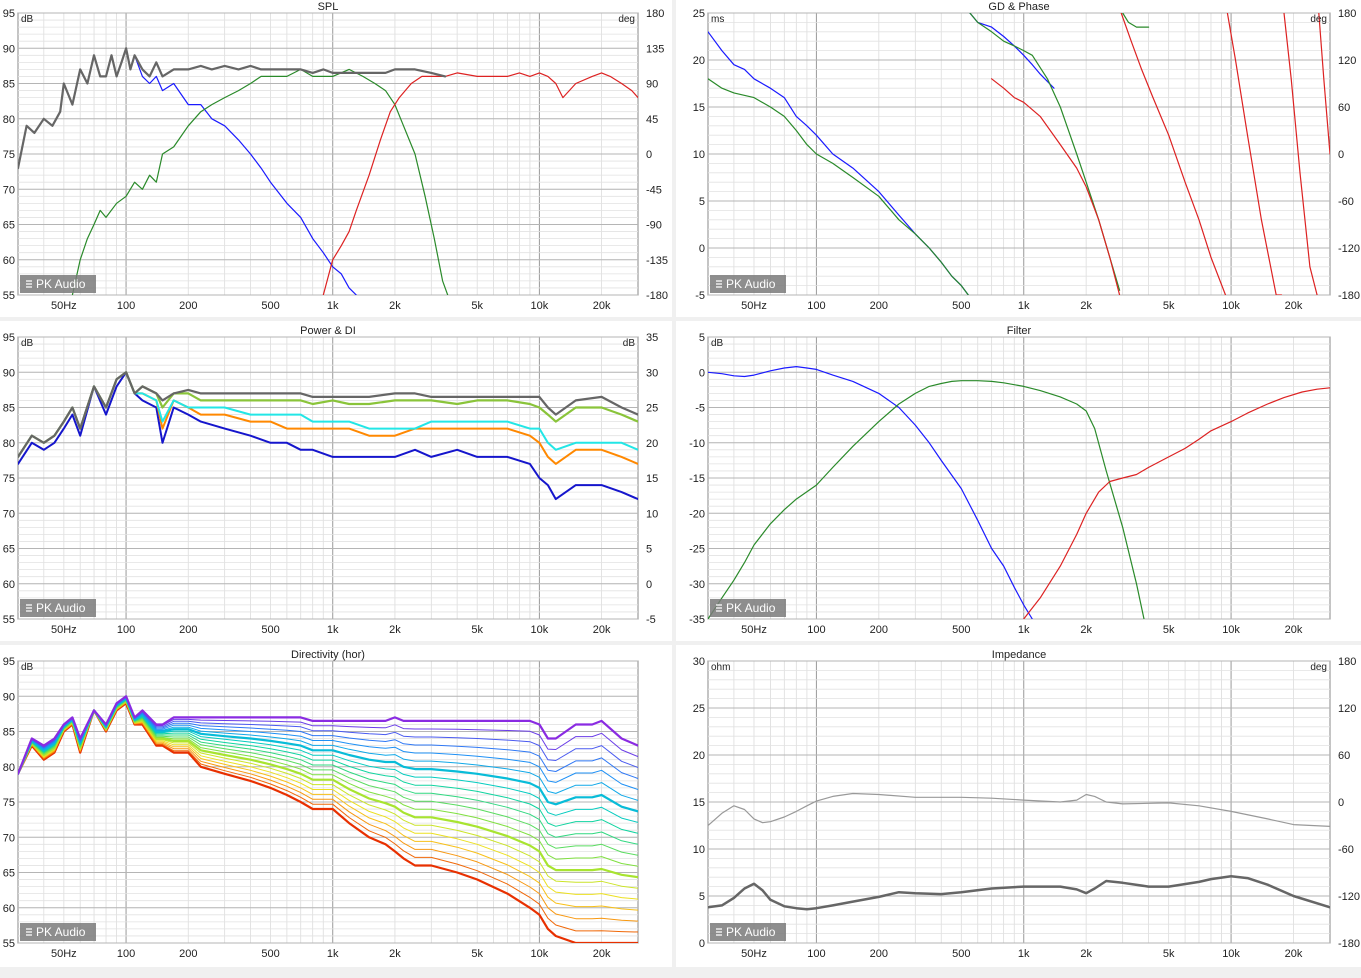 Image resolution: width=1361 pixels, height=978 pixels. Describe the element at coordinates (9, 338) in the screenshot. I see `y-tick-label: 95` at that location.